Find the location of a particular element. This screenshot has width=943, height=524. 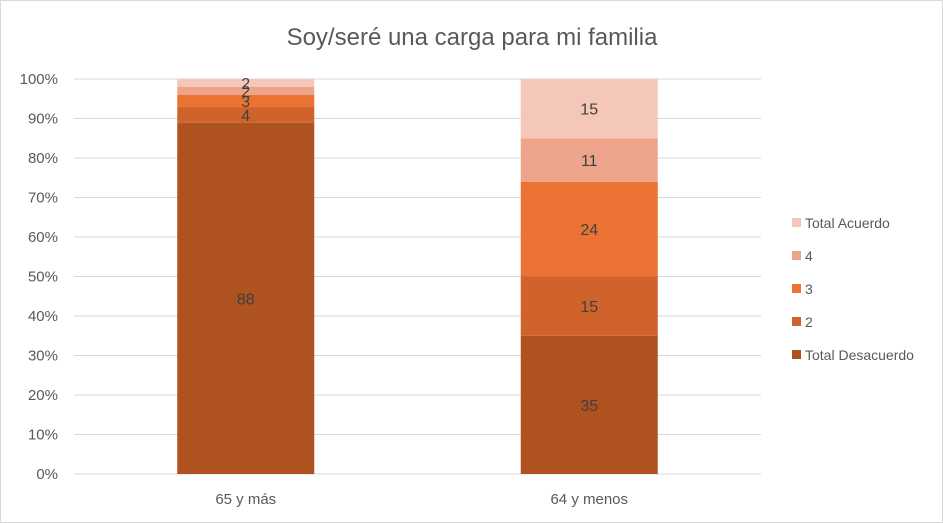

data-label: 11 is located at coordinates (589, 161).